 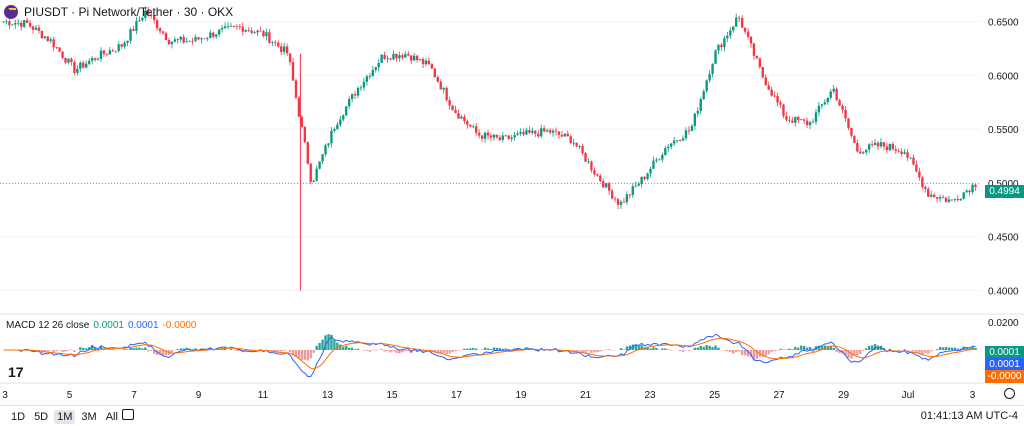 What do you see at coordinates (969, 416) in the screenshot?
I see `clock: 01:41:13 AM UTC-4` at bounding box center [969, 416].